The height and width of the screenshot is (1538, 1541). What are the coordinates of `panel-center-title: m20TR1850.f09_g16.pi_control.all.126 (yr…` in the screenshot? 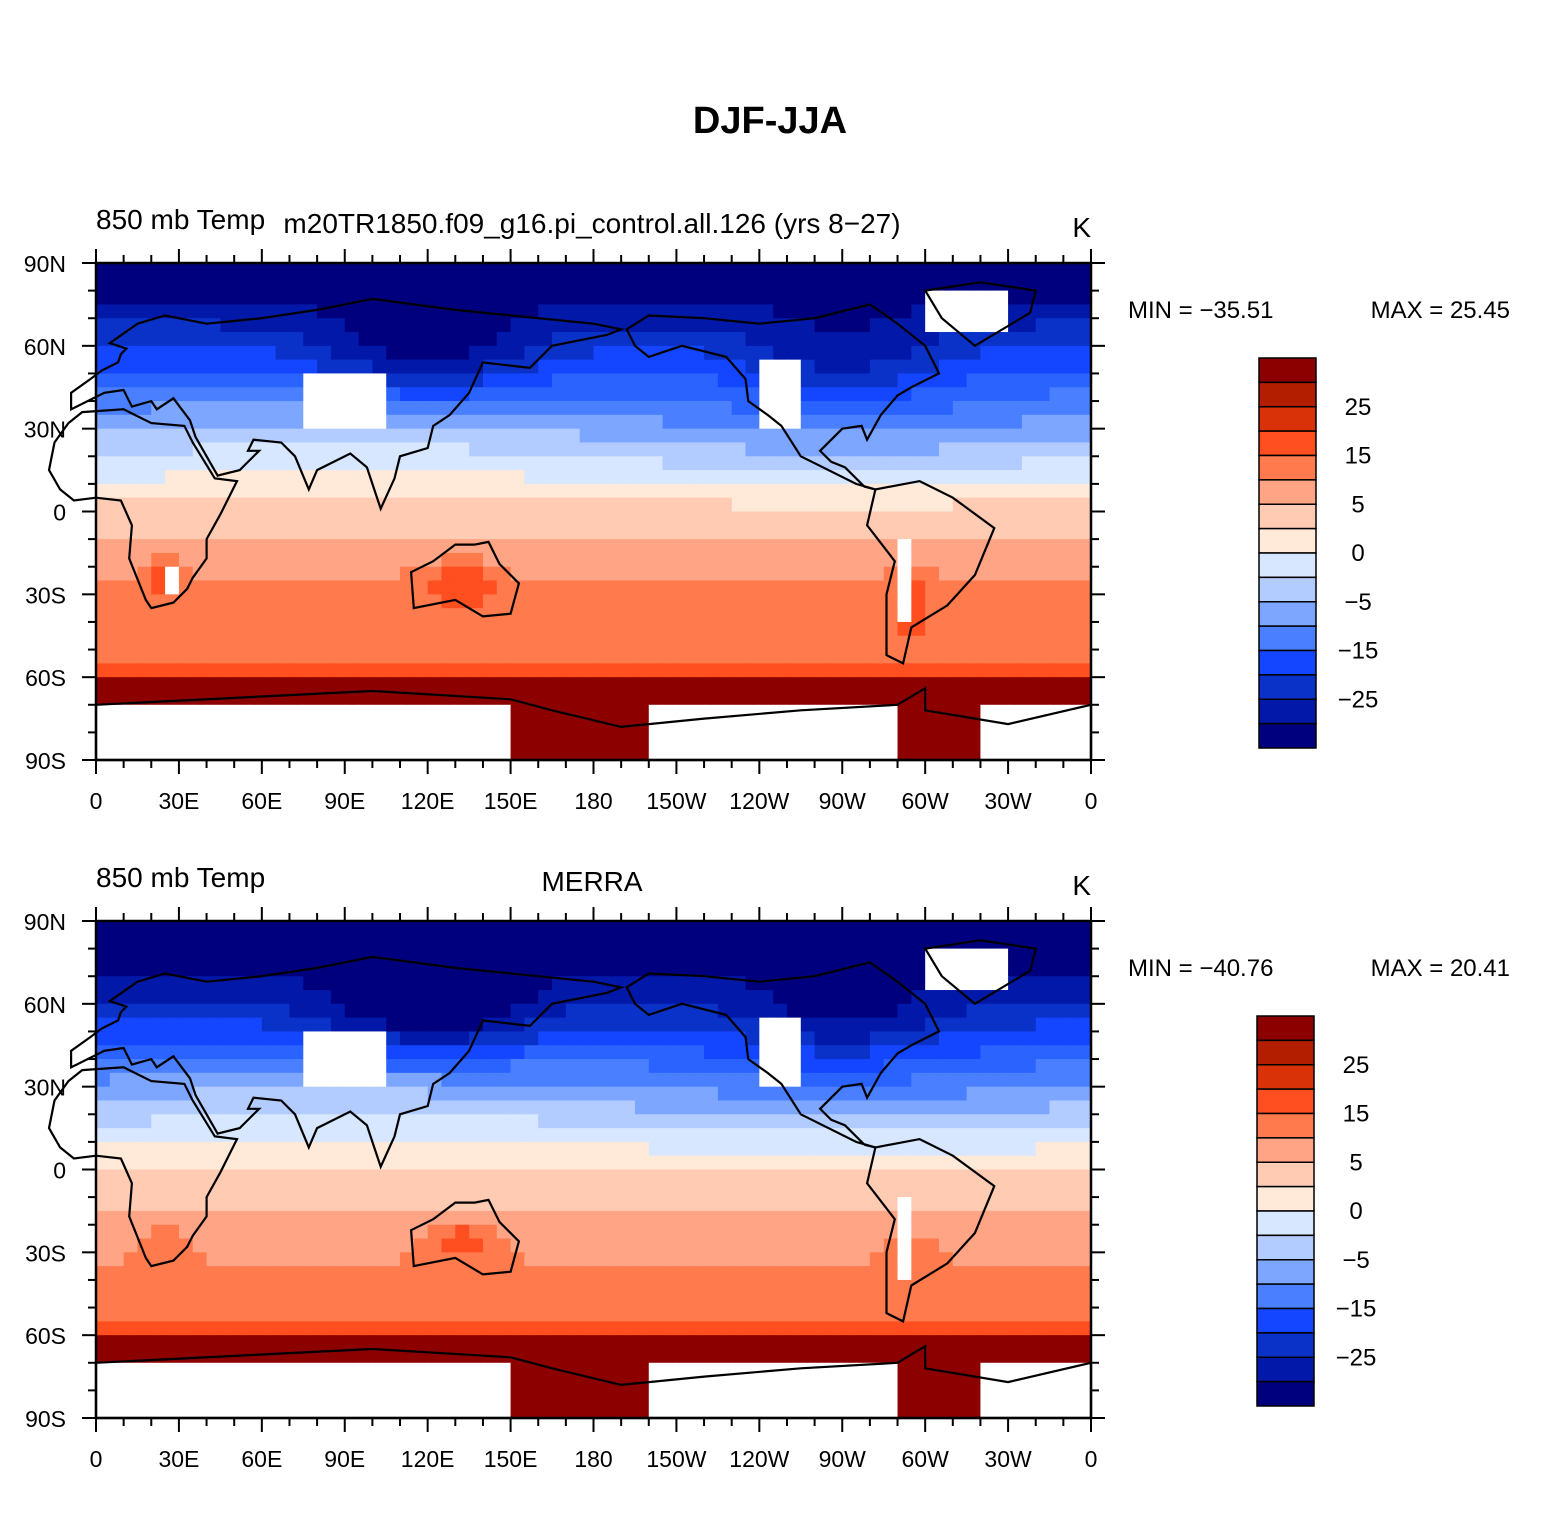 It's located at (591, 223).